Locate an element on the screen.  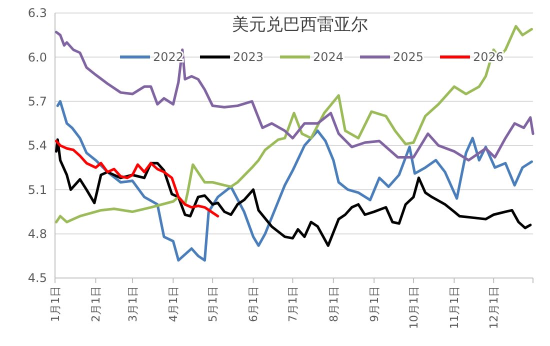
y-tick-label: 5.1 is located at coordinates (37, 189).